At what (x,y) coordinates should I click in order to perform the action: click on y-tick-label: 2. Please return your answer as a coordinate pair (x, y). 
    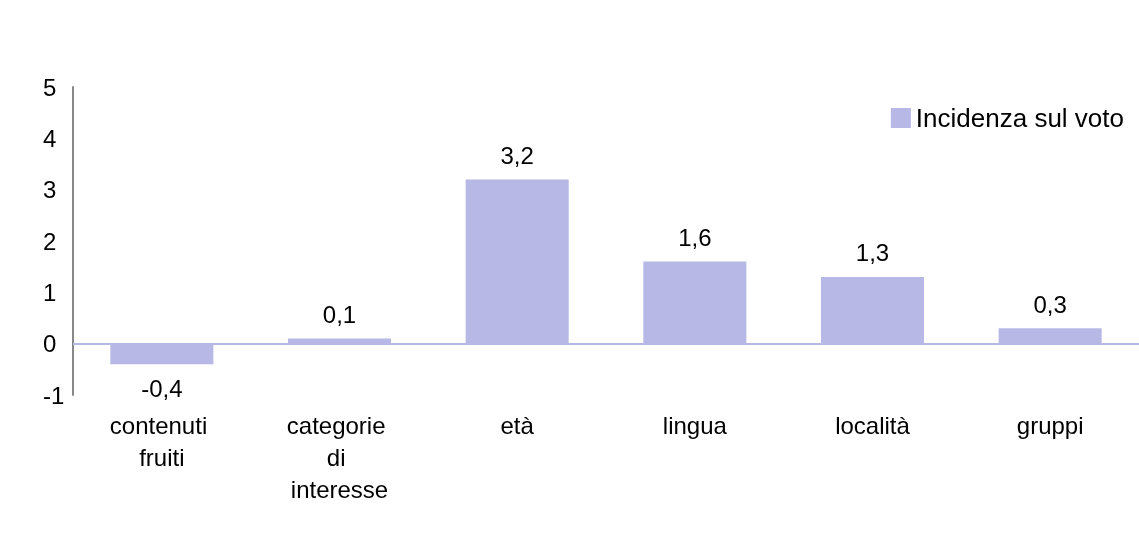
    Looking at the image, I should click on (50, 241).